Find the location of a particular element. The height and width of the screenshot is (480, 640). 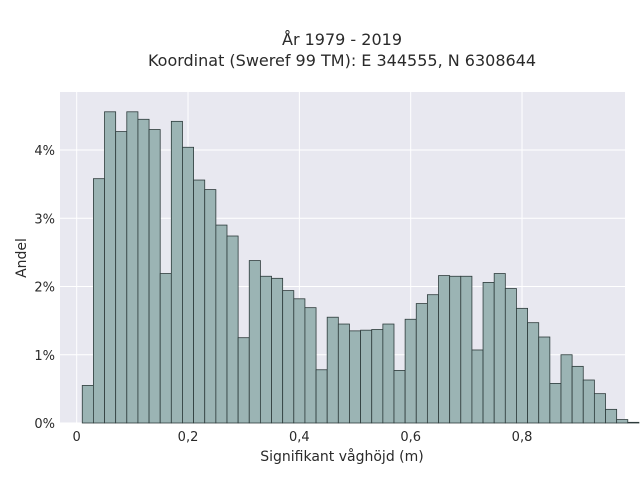

y-tick-label: 2% is located at coordinates (44, 288).